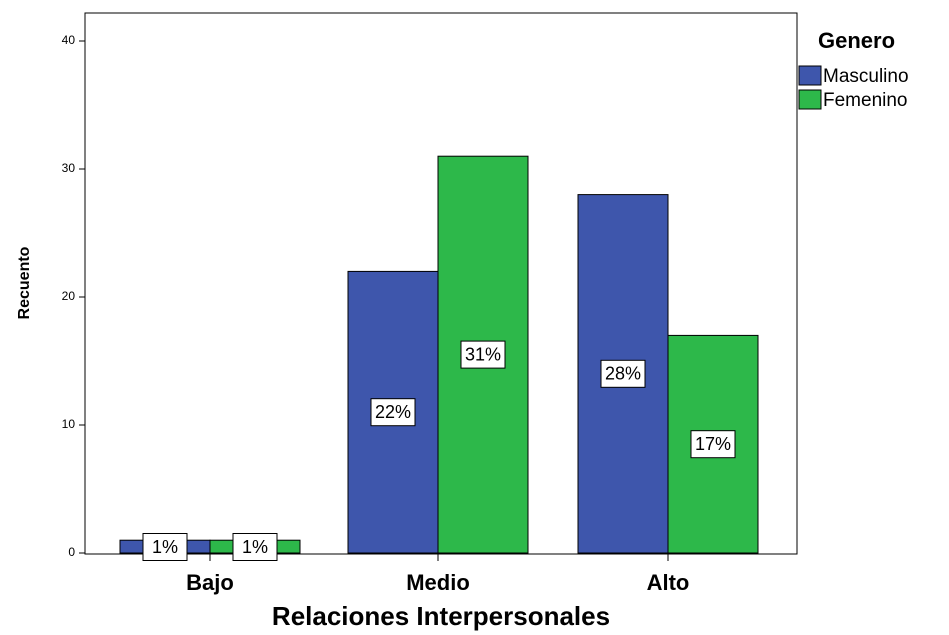 Image resolution: width=949 pixels, height=635 pixels. I want to click on y-axis: 0 10 20 30 40, so click(73, 296).